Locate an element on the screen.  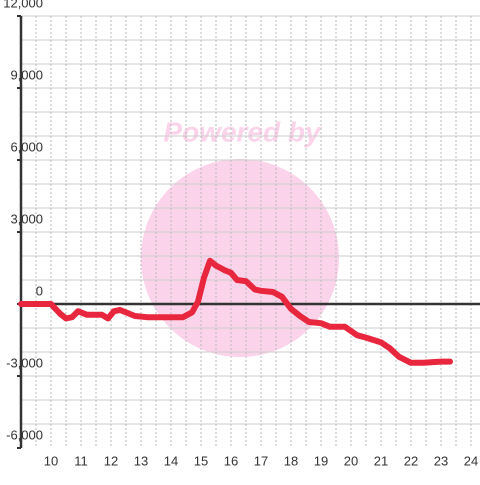
y-tick-label: -6,000 is located at coordinates (24, 434).